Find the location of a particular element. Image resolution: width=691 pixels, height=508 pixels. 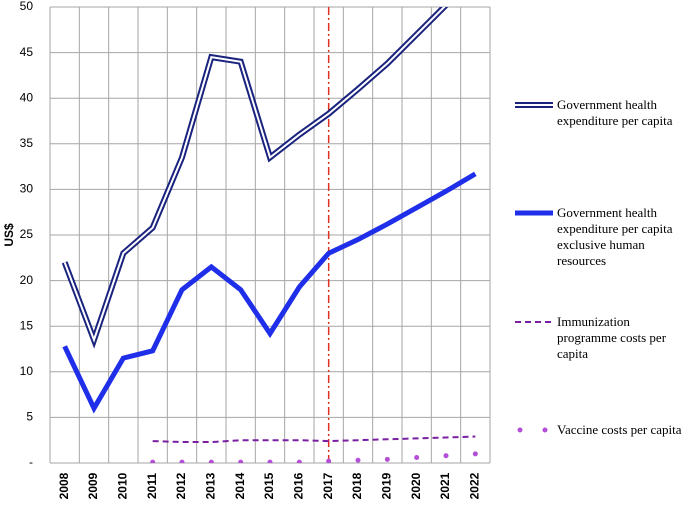

y-tick-label: 25 is located at coordinates (27, 234).